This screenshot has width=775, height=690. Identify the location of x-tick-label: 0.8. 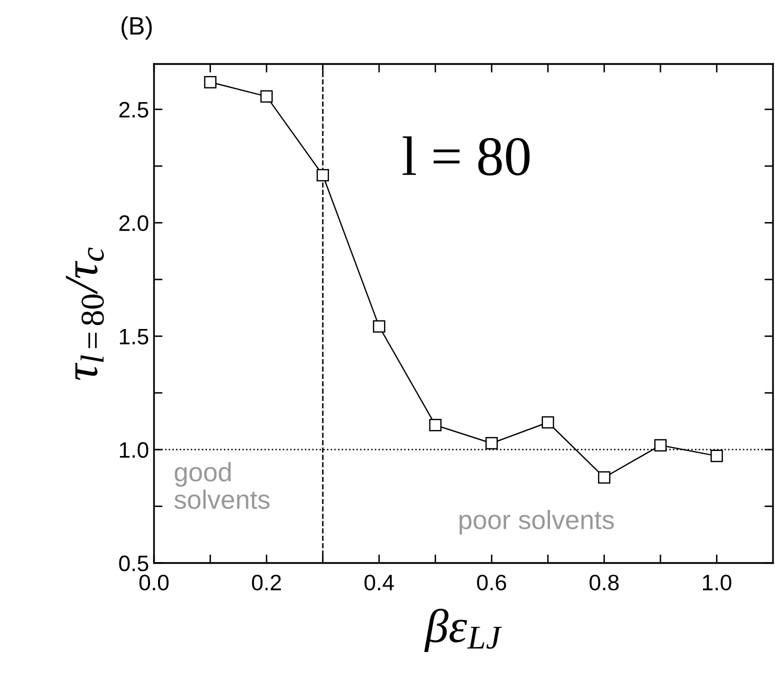
(604, 582).